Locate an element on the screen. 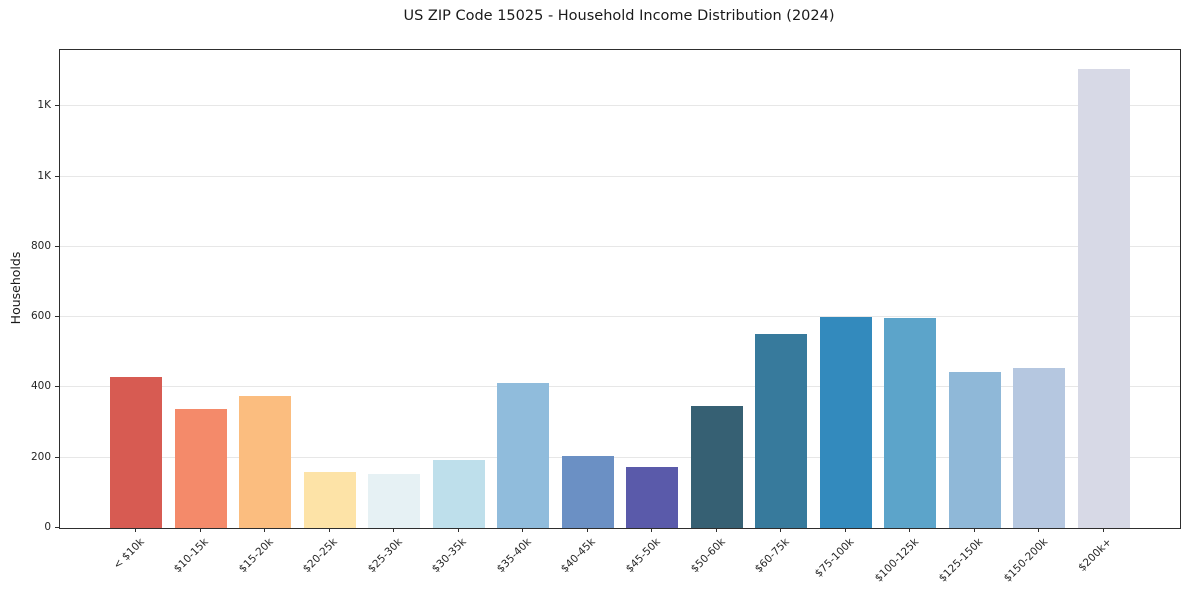 The width and height of the screenshot is (1189, 590). x-tick-label: $25-30k is located at coordinates (385, 556).